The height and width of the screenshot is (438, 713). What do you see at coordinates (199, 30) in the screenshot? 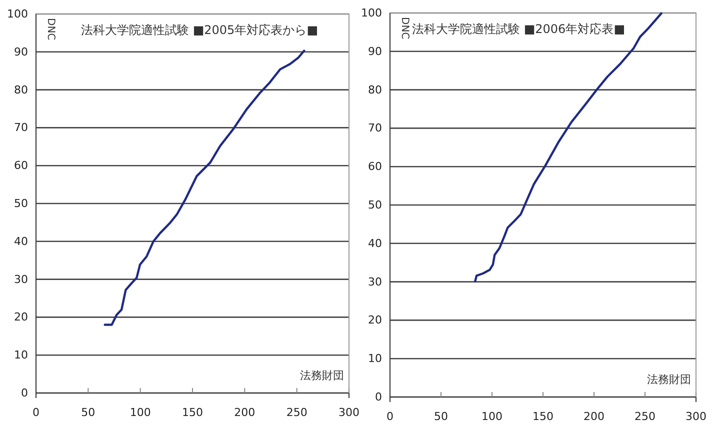
I see `text: 法科大学院適性試験 ■2005年対応表から■` at bounding box center [199, 30].